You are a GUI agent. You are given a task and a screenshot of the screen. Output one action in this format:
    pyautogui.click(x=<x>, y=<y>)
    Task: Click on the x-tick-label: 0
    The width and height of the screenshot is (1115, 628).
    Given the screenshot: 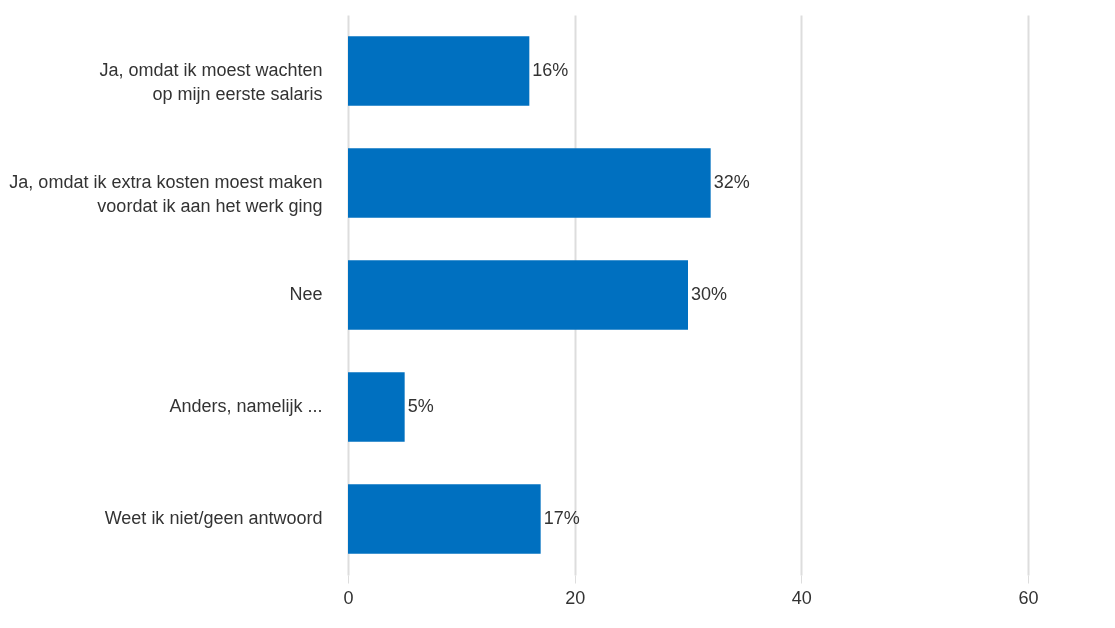 What is the action you would take?
    pyautogui.click(x=348, y=597)
    